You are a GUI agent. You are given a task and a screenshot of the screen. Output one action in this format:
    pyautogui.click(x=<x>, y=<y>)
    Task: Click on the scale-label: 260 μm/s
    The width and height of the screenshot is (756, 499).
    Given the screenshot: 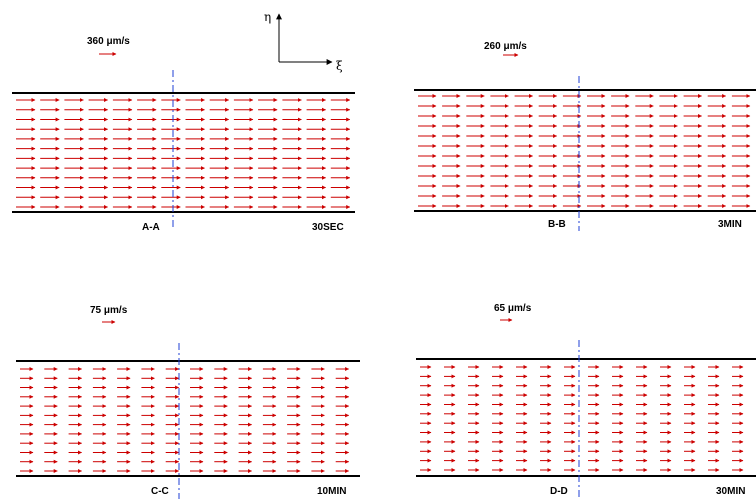 What is the action you would take?
    pyautogui.click(x=505, y=46)
    